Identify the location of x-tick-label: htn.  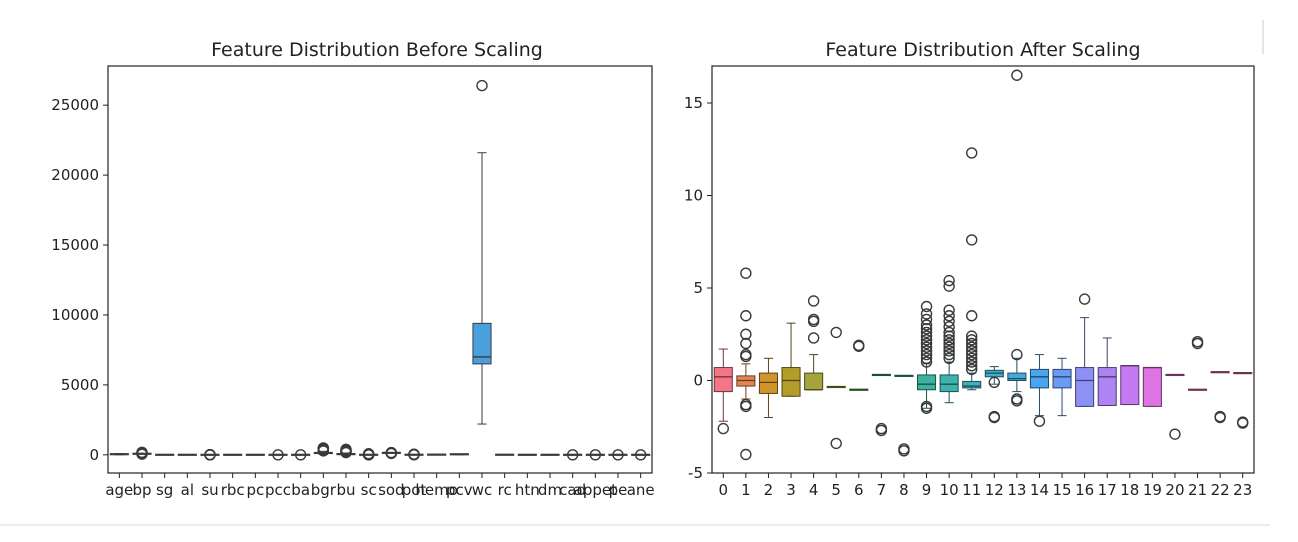
(527, 490).